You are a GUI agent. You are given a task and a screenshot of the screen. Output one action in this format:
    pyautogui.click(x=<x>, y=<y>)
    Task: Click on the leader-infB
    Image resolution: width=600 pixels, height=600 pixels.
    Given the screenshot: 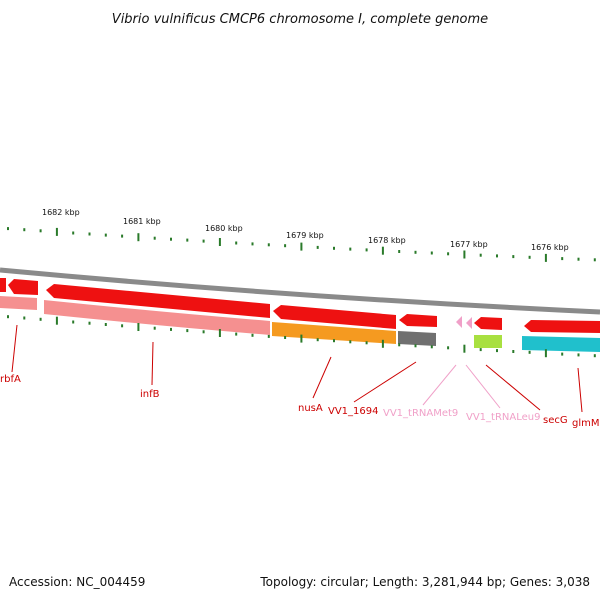 What is the action you would take?
    pyautogui.click(x=152, y=363)
    